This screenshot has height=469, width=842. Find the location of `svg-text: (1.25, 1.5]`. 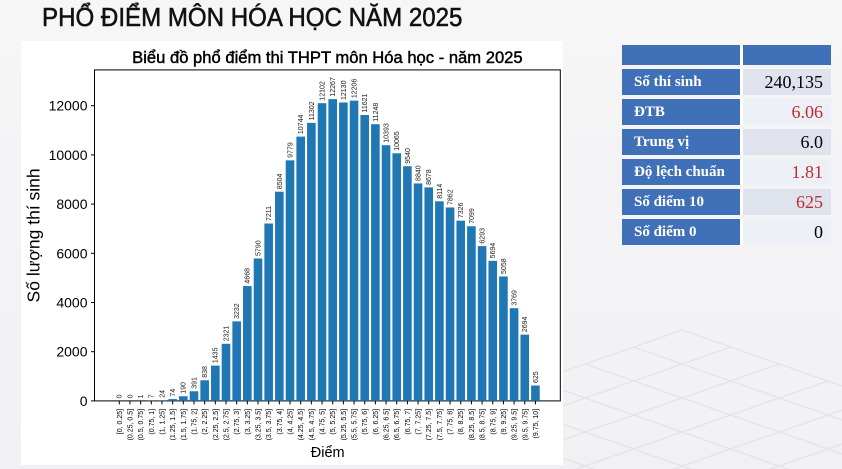

svg-text: (1.25, 1.5] is located at coordinates (173, 425).